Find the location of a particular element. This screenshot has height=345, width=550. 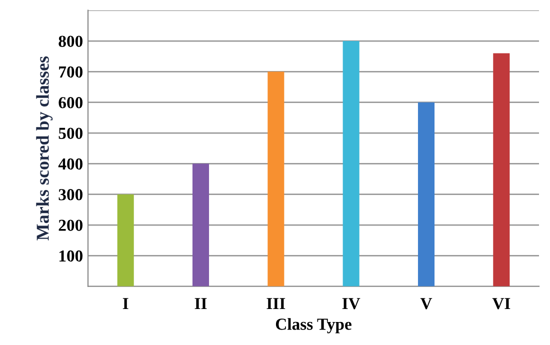

x-tick-label: II is located at coordinates (200, 304).